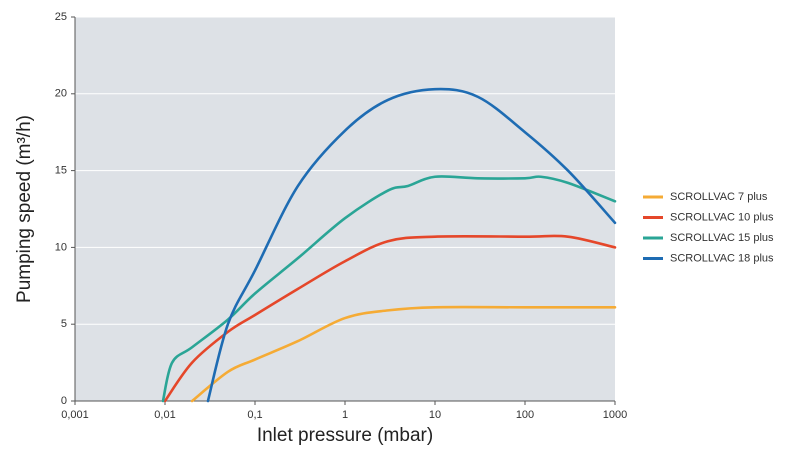  Describe the element at coordinates (435, 415) in the screenshot. I see `x-tick-label: 10` at that location.